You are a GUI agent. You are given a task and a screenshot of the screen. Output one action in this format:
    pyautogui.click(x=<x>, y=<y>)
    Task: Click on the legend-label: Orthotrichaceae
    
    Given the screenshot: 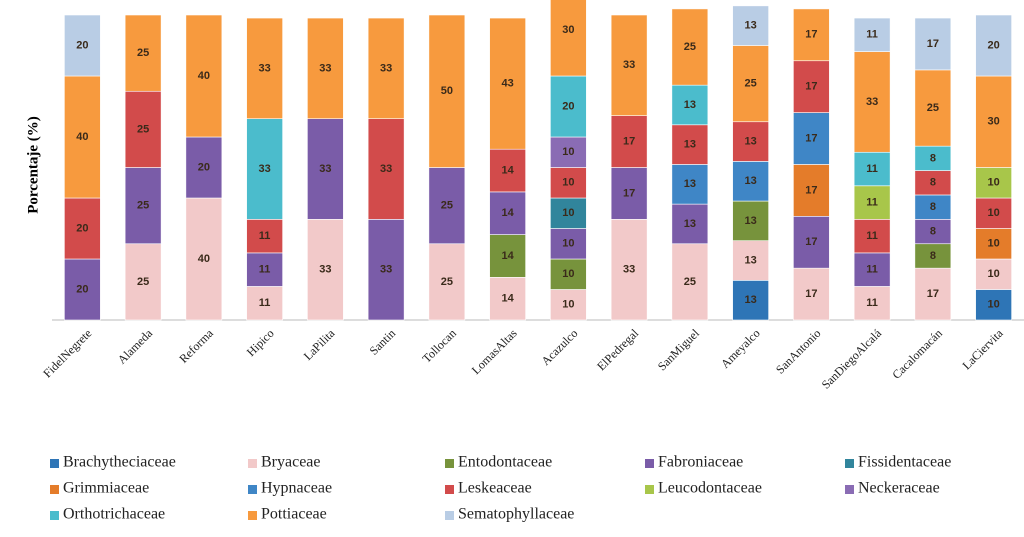 What is the action you would take?
    pyautogui.click(x=114, y=514)
    